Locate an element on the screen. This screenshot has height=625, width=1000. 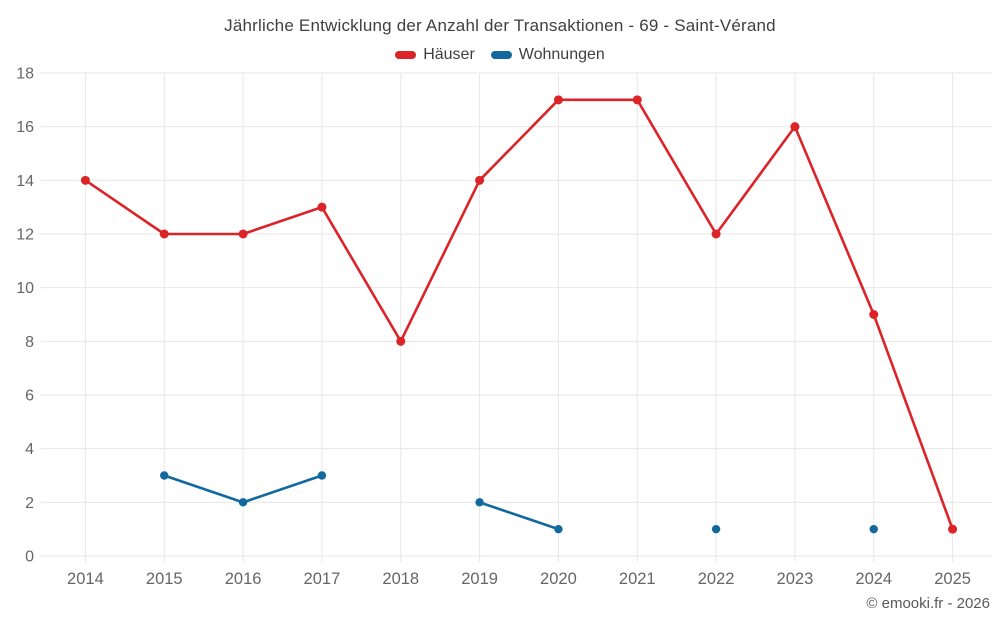
y-tick-label: 2 is located at coordinates (29, 503).